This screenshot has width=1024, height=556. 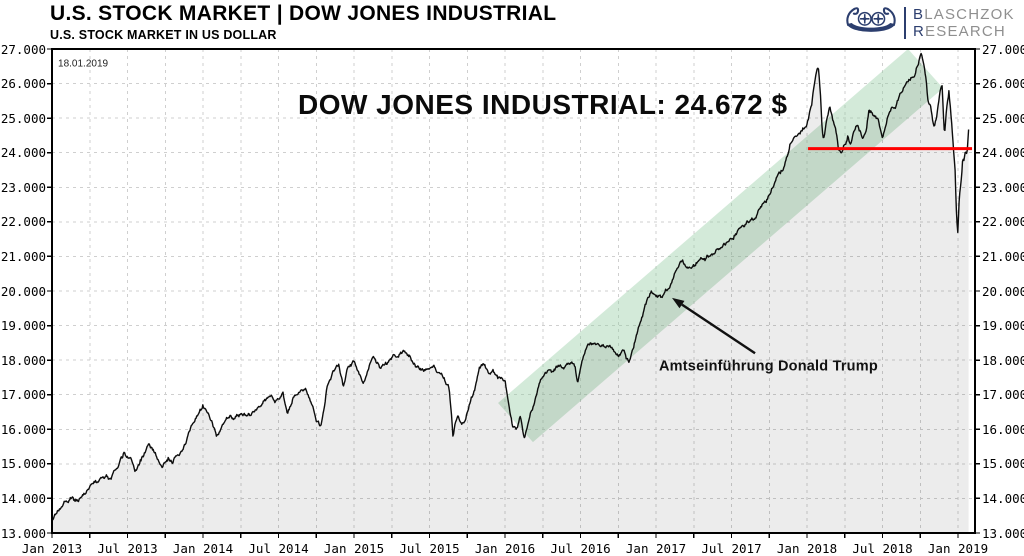 What do you see at coordinates (23, 187) in the screenshot?
I see `y-tick-label-left: 23.000` at bounding box center [23, 187].